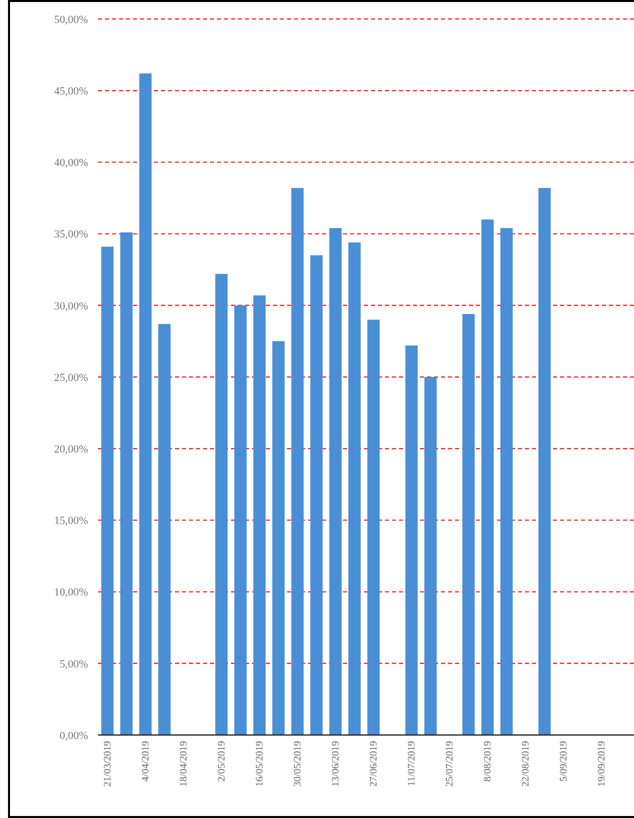 The image size is (634, 818). Describe the element at coordinates (71, 234) in the screenshot. I see `y-tick-label: 35,00%` at that location.